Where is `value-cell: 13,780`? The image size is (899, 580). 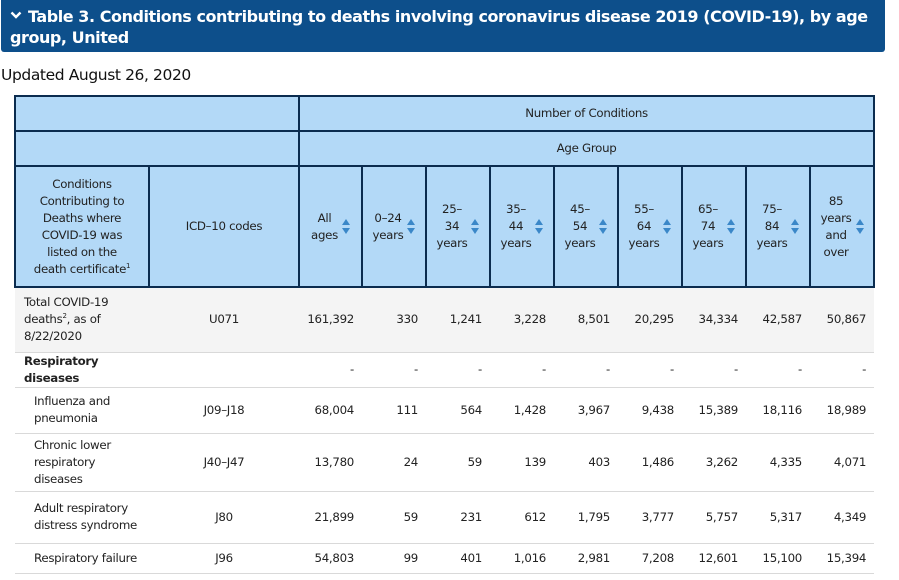
value-cell: 13,780 is located at coordinates (330, 462).